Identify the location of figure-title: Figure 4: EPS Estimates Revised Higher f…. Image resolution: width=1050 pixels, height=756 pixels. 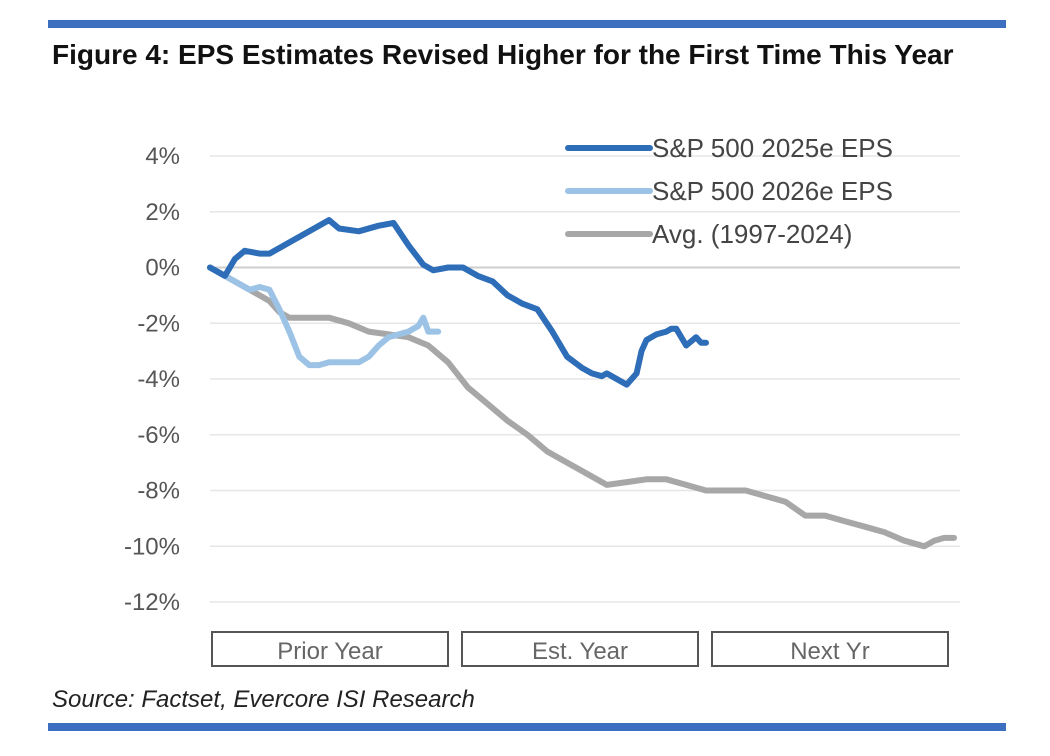
(503, 54).